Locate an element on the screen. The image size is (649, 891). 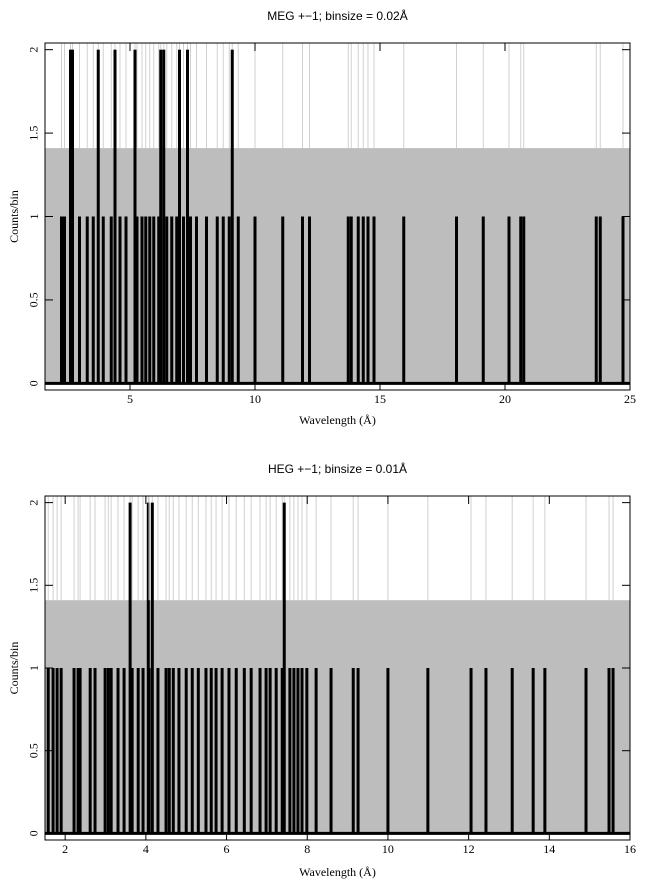
chart-title: HEG +−1; binsize = 0.01Å is located at coordinates (337, 468).